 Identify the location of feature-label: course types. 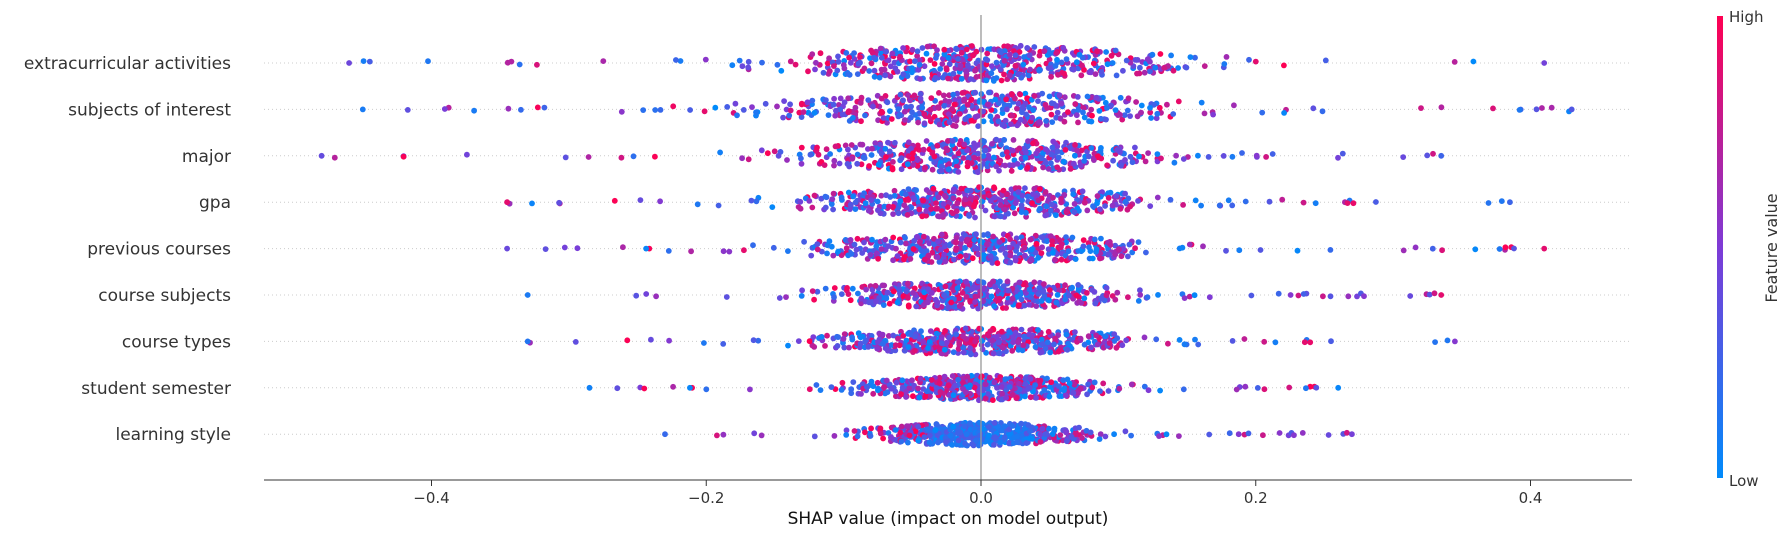
(176, 342).